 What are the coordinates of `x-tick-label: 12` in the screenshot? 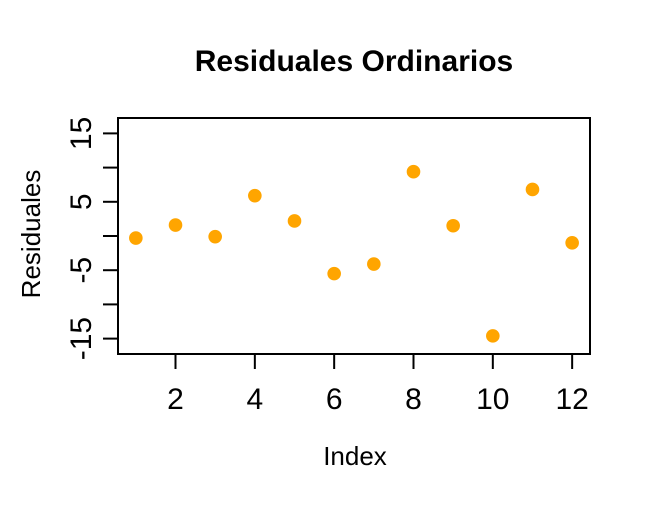 It's located at (571, 399).